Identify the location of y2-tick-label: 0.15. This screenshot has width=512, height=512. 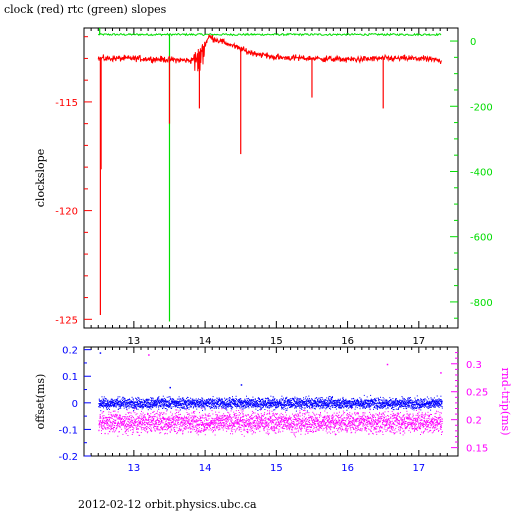
(477, 449).